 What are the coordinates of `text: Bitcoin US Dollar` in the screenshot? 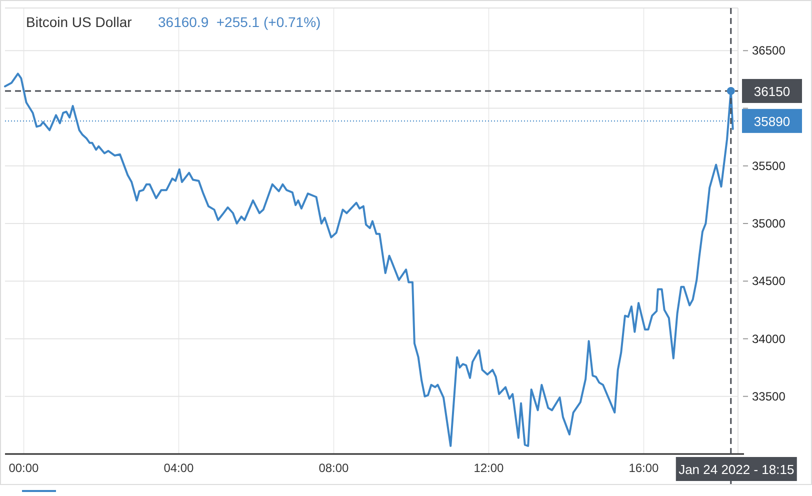 It's located at (79, 22).